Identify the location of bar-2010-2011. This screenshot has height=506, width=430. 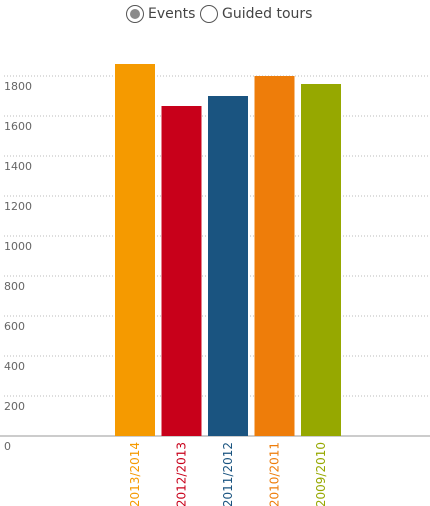
(274, 256).